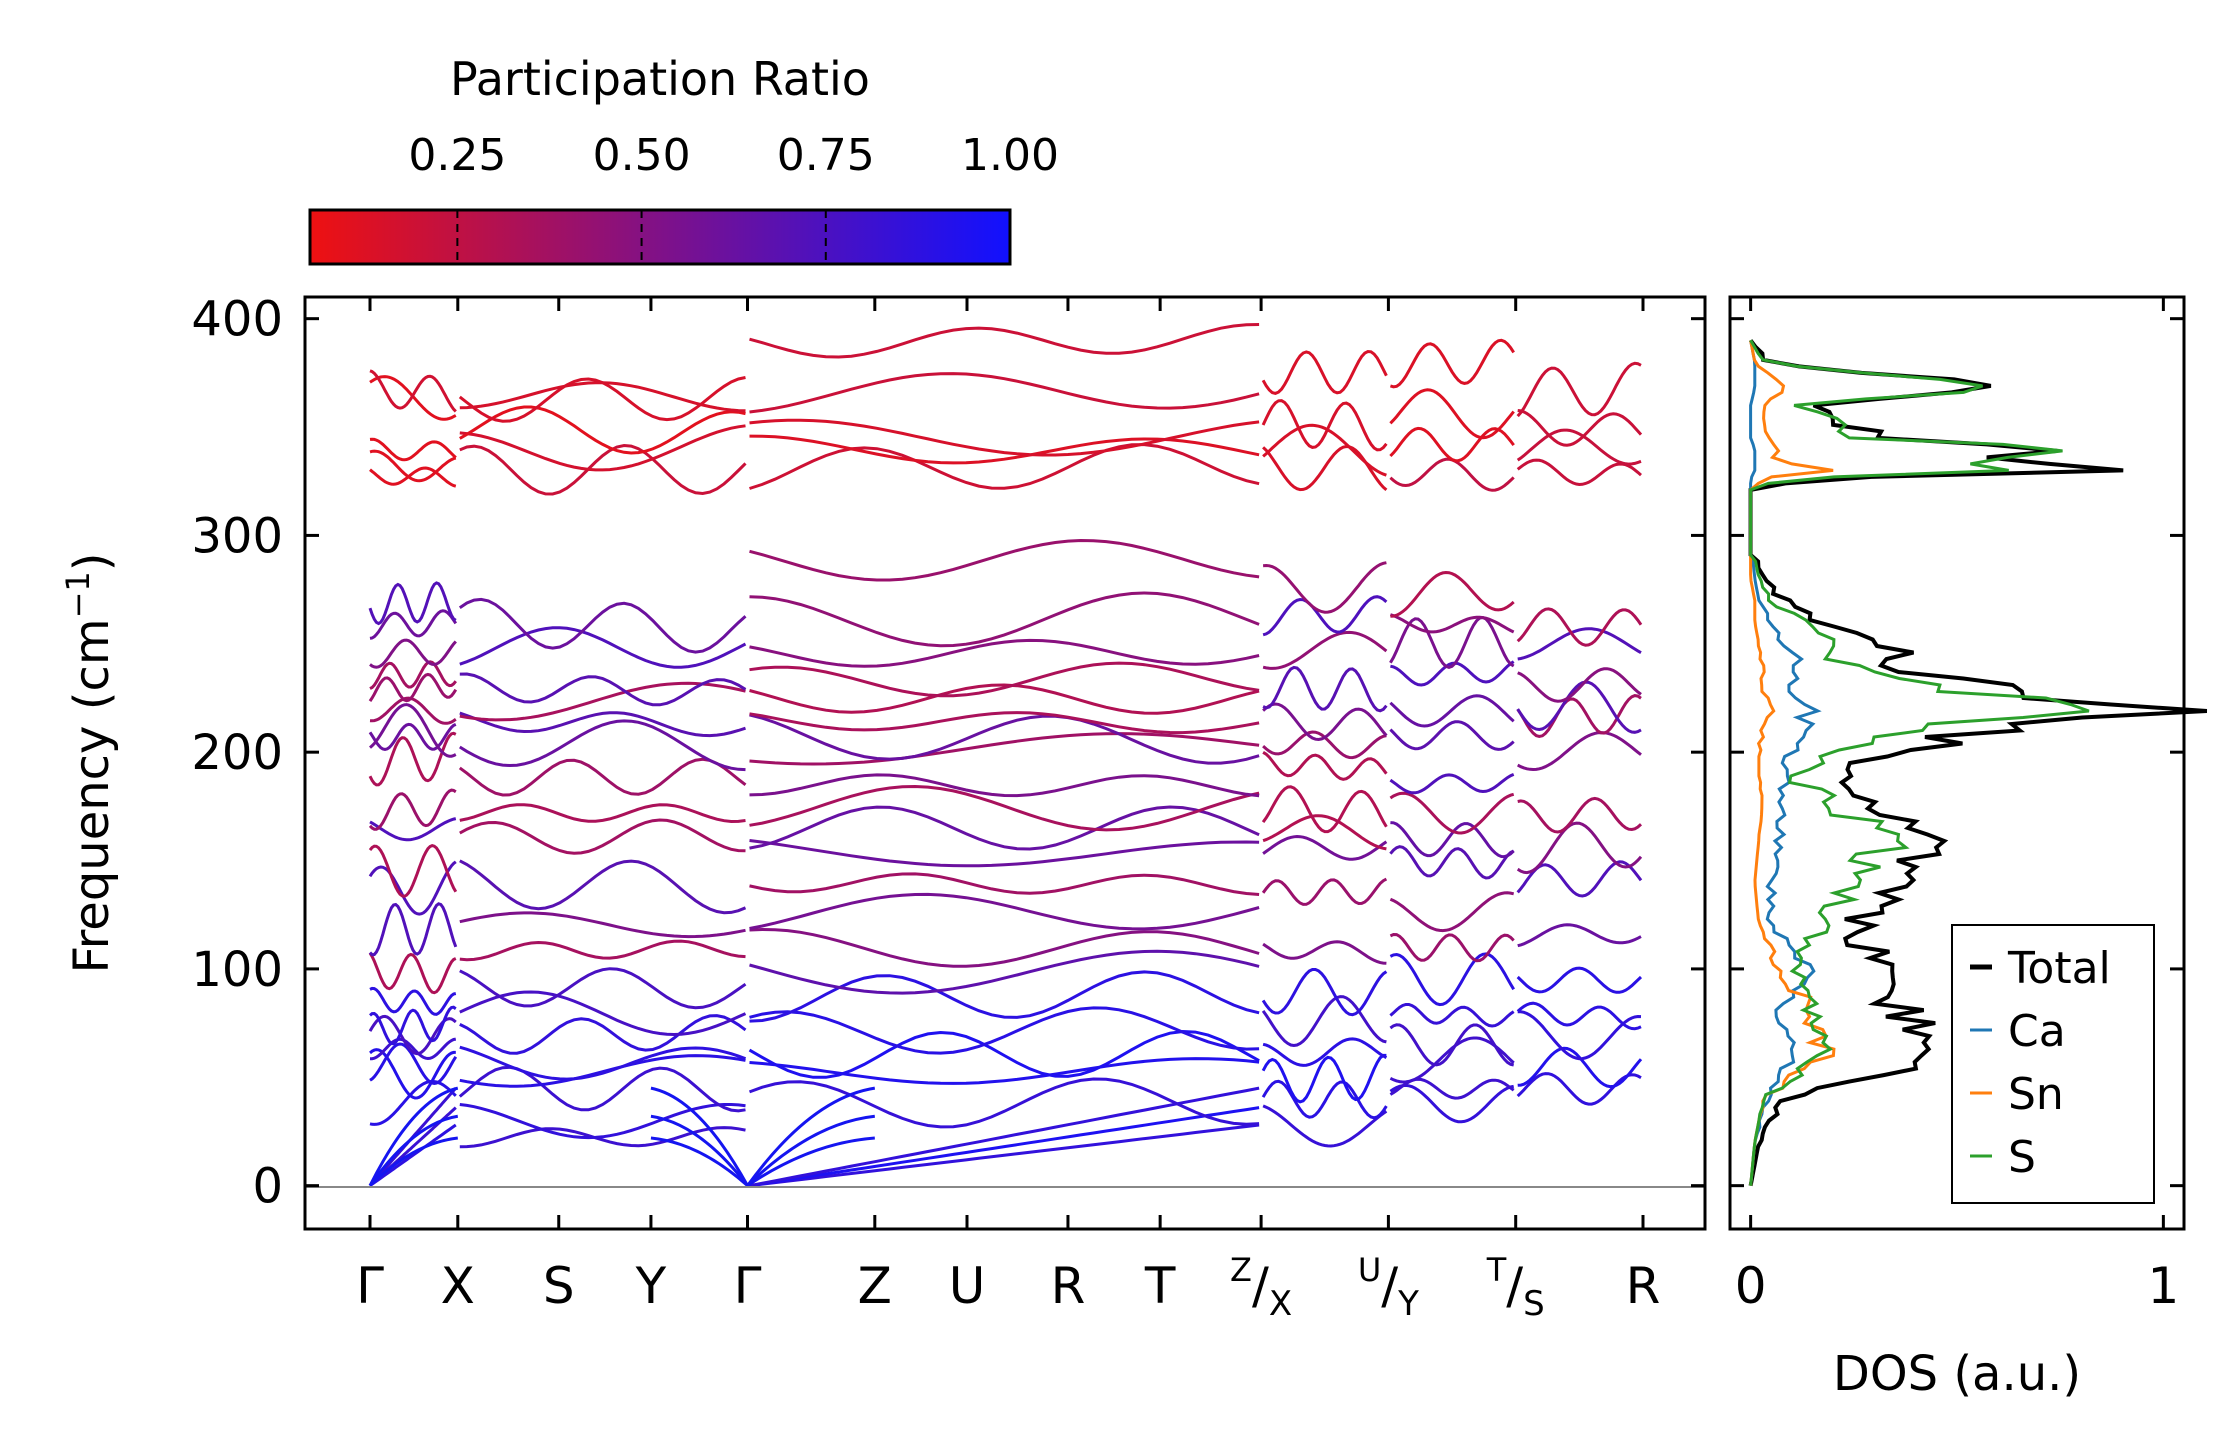 The width and height of the screenshot is (2222, 1455). What do you see at coordinates (642, 155) in the screenshot?
I see `colorbar-tick-label: 0.50` at bounding box center [642, 155].